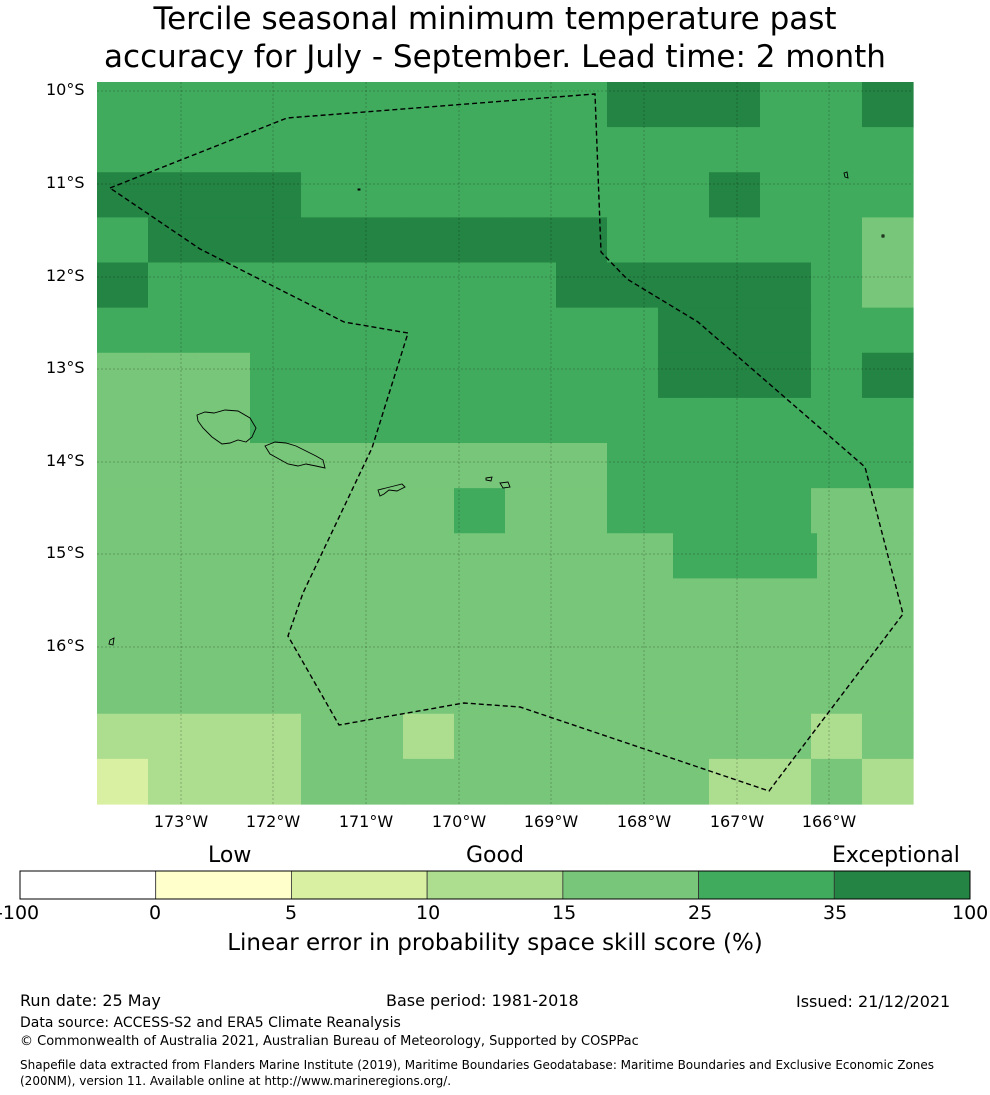 This screenshot has height=1095, width=990. Describe the element at coordinates (65, 182) in the screenshot. I see `lat-label-11s: 11°S` at that location.